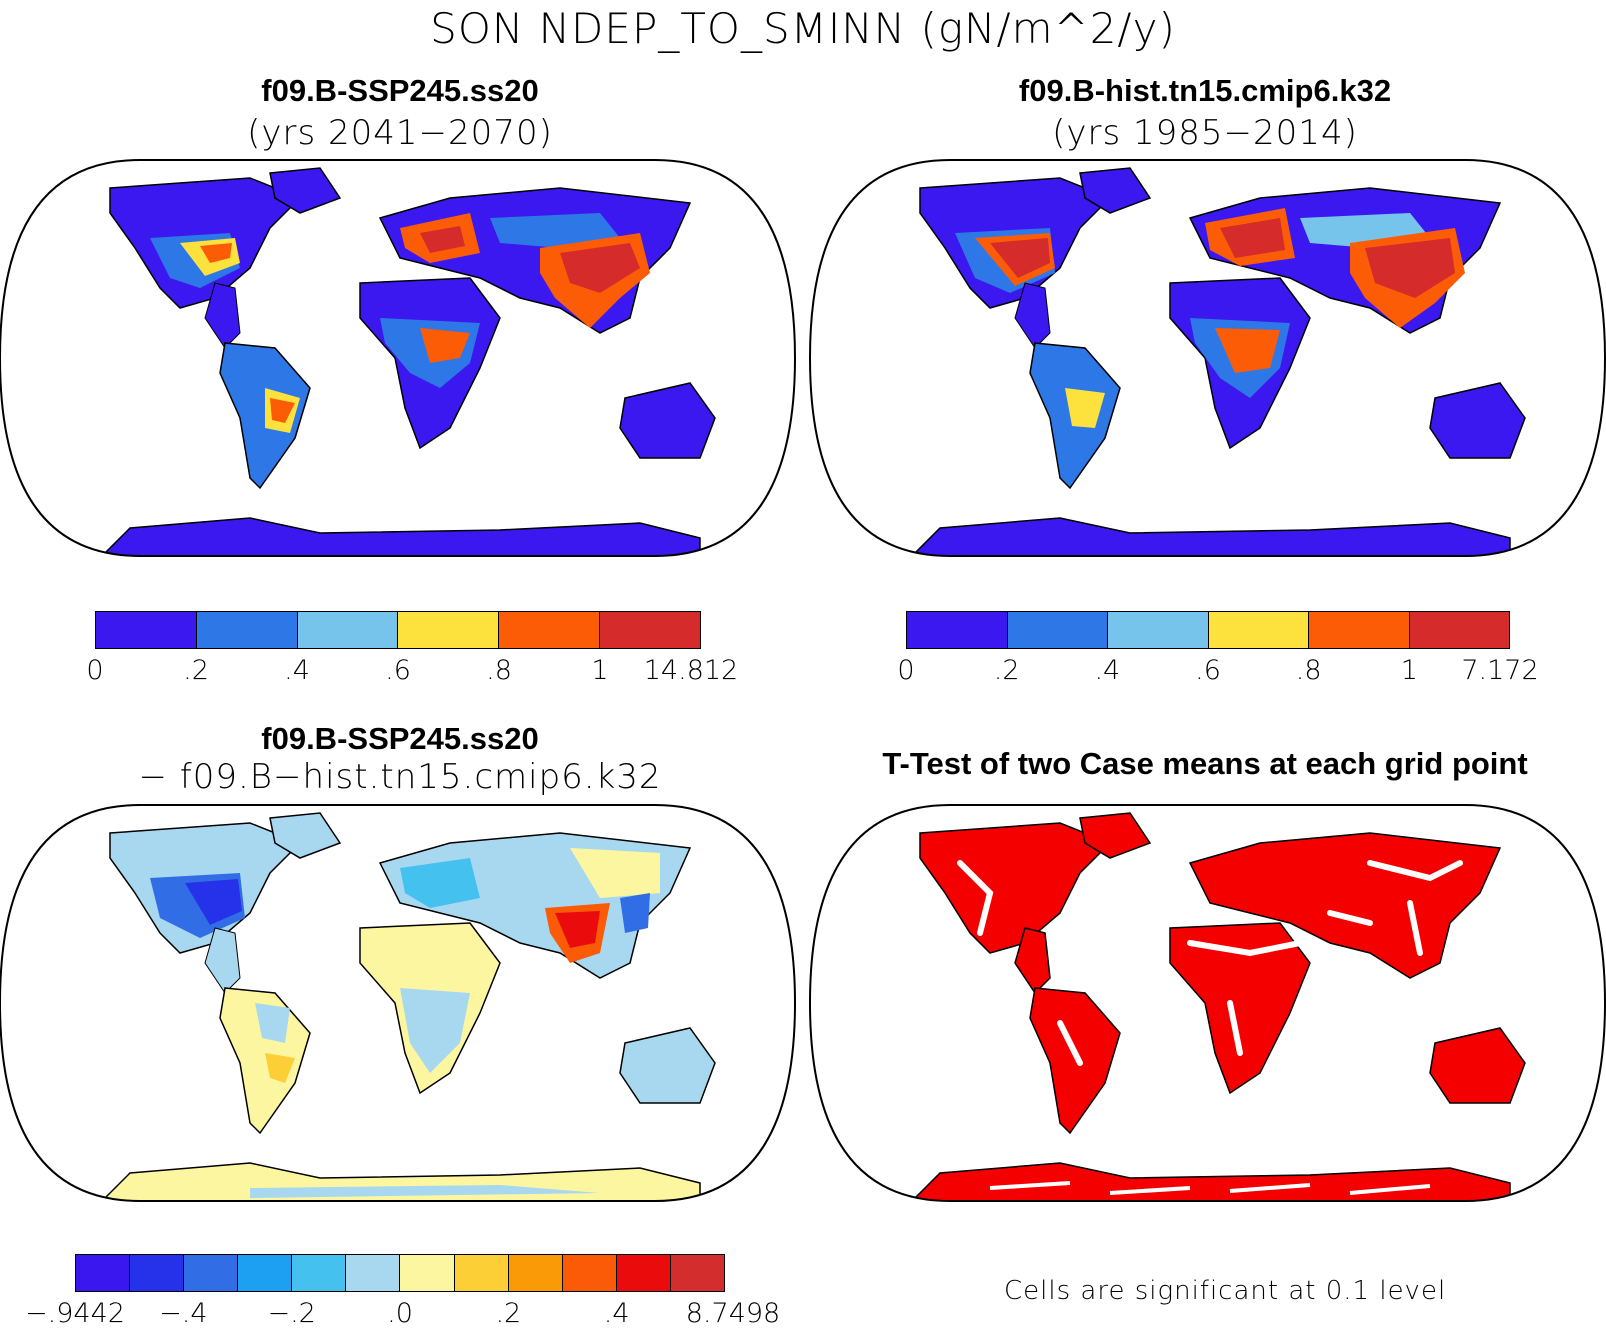 This screenshot has height=1329, width=1606. What do you see at coordinates (400, 133) in the screenshot?
I see `panel-tl-subtitle: (yrs 2041−2070)` at bounding box center [400, 133].